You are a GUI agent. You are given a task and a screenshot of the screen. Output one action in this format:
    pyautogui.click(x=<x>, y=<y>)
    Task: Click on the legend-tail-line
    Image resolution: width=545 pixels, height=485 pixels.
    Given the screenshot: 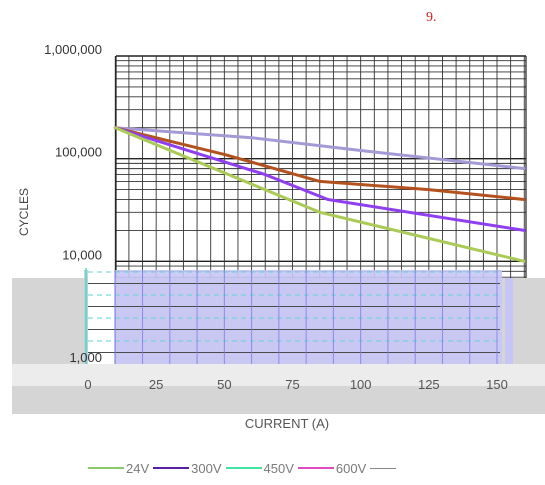 What is the action you would take?
    pyautogui.click(x=383, y=468)
    